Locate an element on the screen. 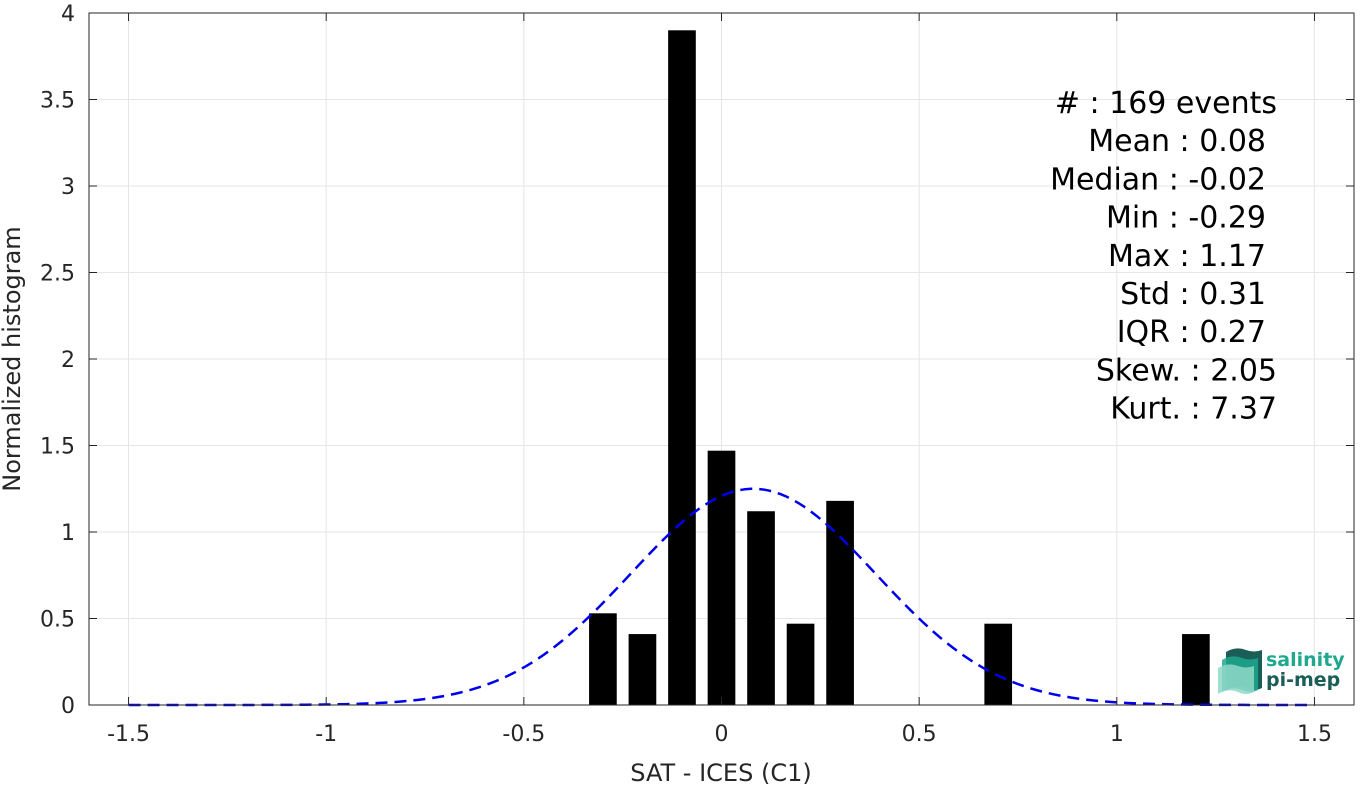 Image resolution: width=1367 pixels, height=785 pixels. stat-line: Mean : 0.08 is located at coordinates (1177, 141).